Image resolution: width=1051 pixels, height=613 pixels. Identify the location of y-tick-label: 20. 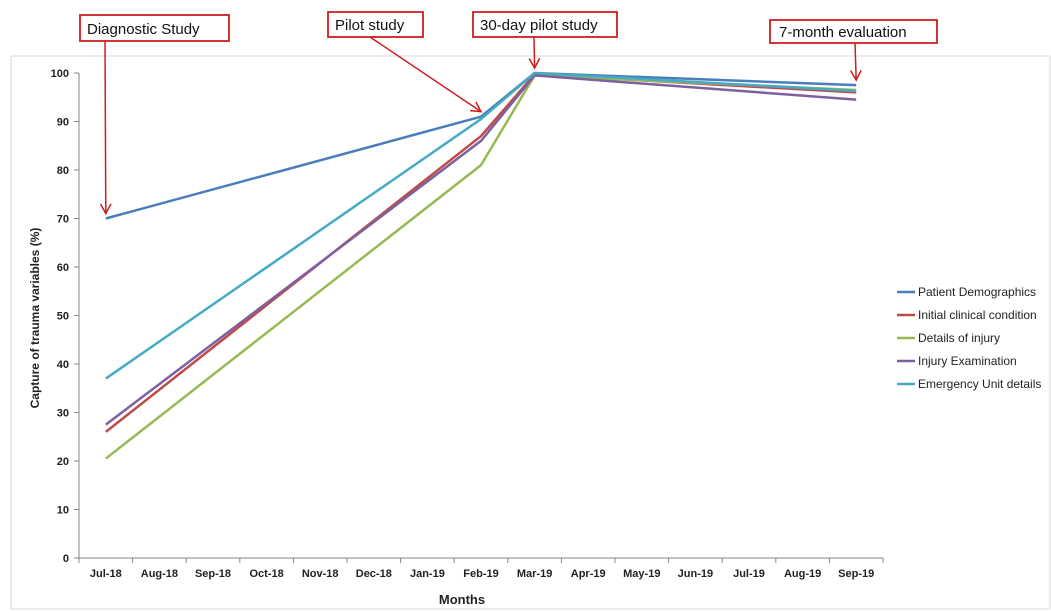
(63, 462).